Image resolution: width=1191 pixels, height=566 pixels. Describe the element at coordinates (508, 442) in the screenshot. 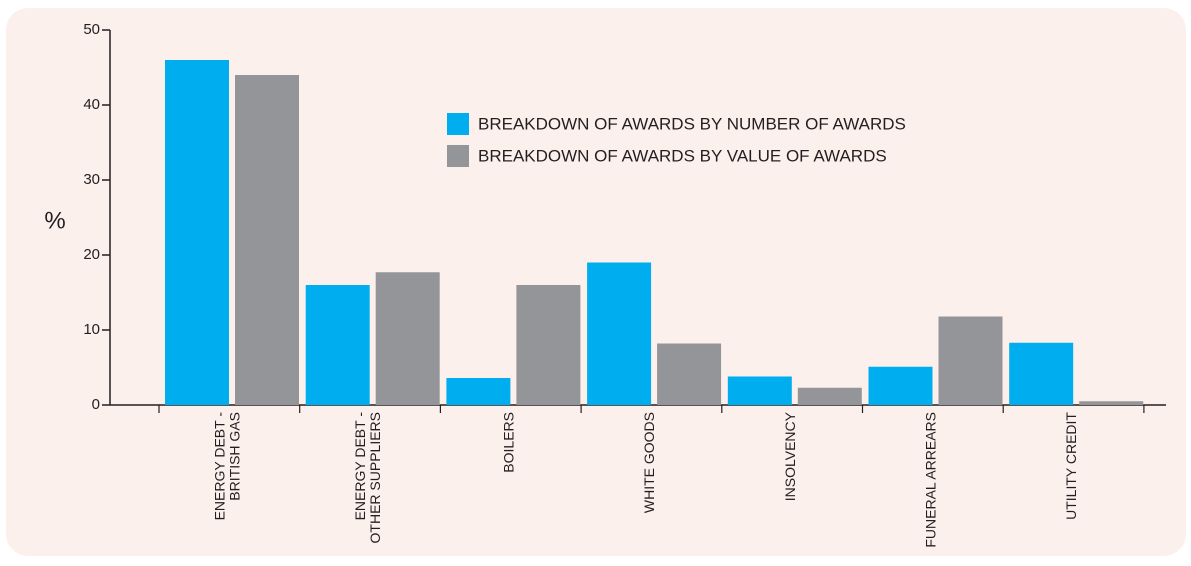

I see `x-tick-label: BOILERS` at that location.